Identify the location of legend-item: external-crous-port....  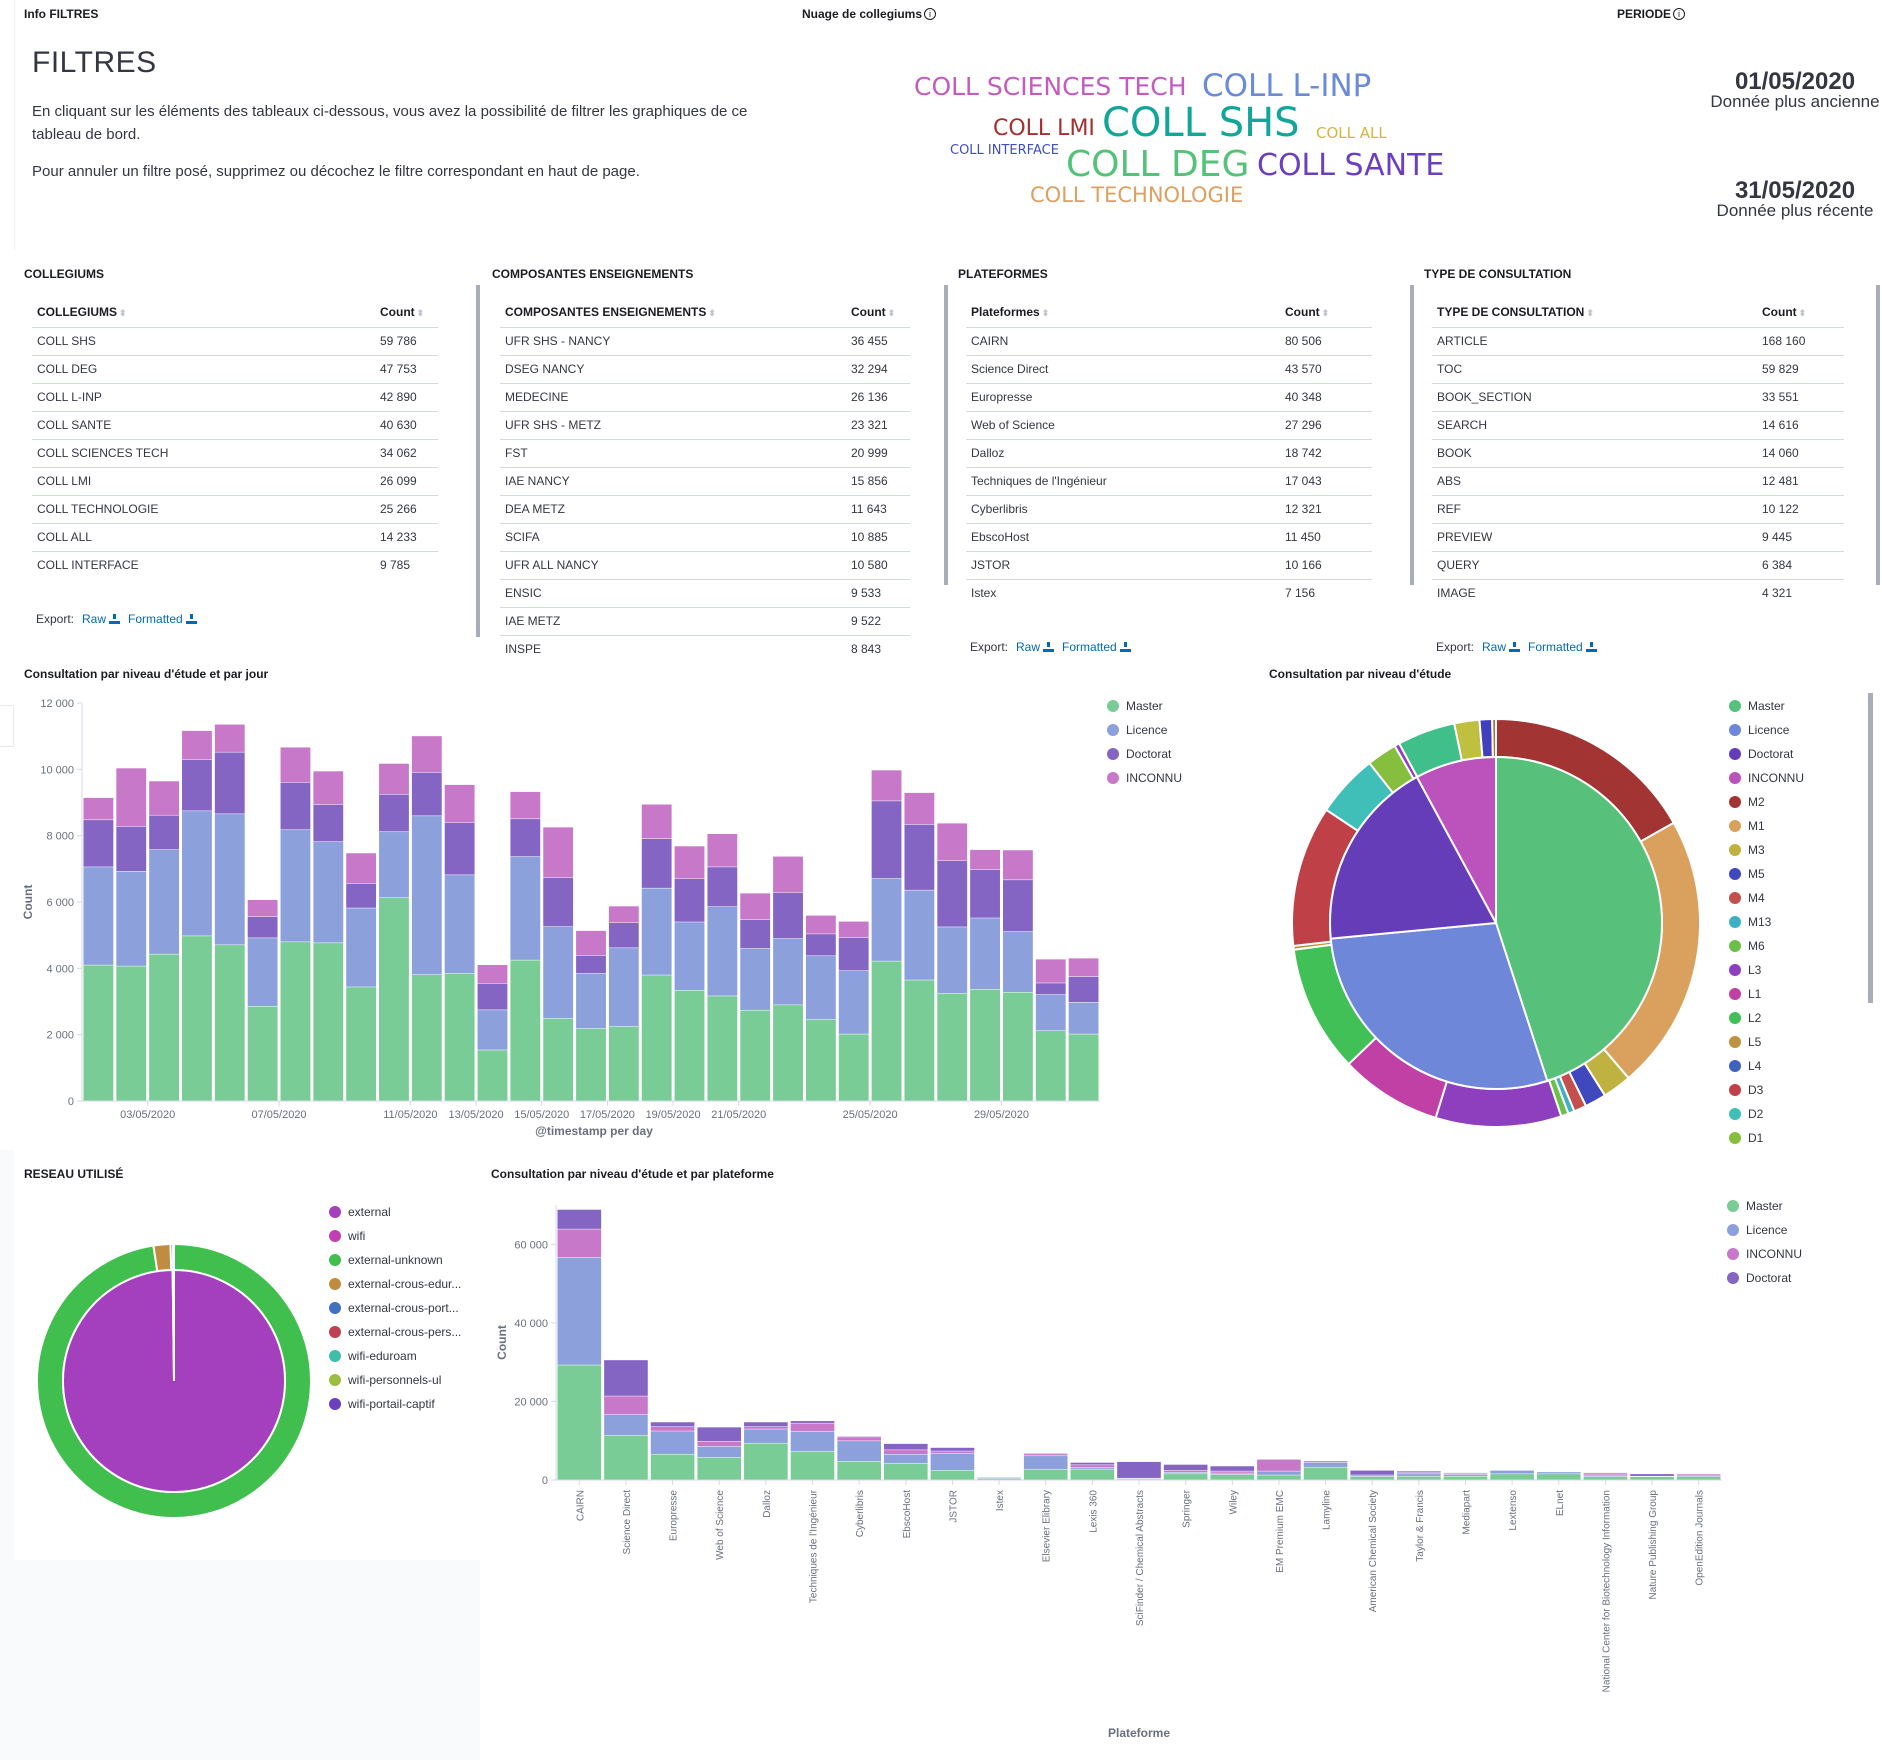
(395, 1308).